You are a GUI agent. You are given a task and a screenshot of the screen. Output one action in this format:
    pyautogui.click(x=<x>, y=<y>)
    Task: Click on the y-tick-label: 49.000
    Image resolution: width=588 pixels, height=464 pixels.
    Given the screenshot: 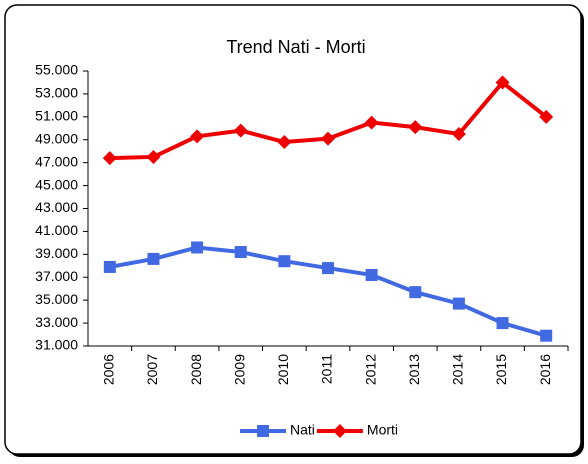 What is the action you would take?
    pyautogui.click(x=56, y=138)
    